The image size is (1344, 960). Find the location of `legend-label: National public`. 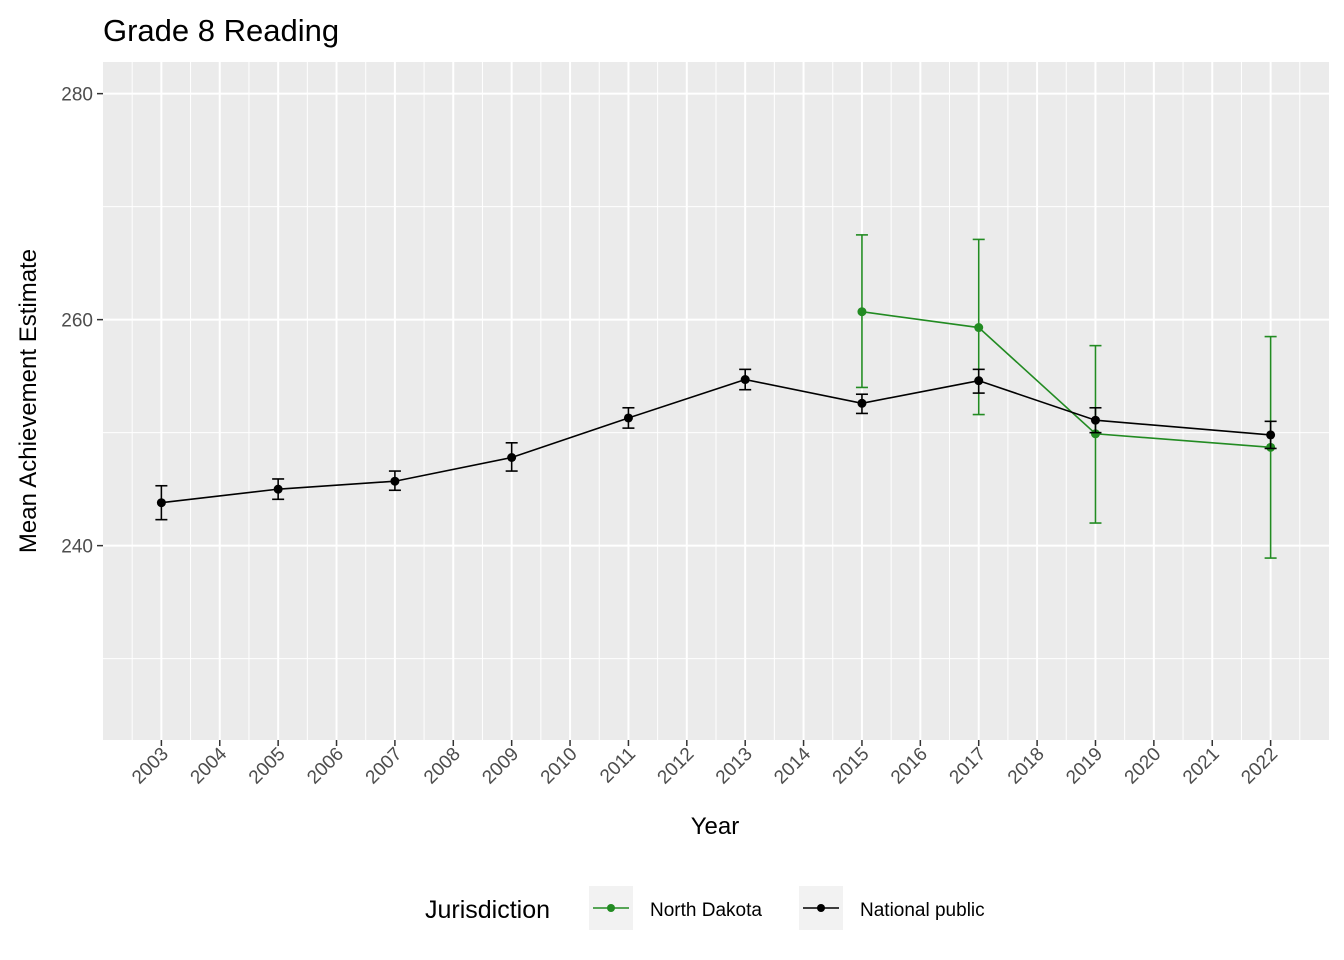

legend-label: National public is located at coordinates (922, 910).